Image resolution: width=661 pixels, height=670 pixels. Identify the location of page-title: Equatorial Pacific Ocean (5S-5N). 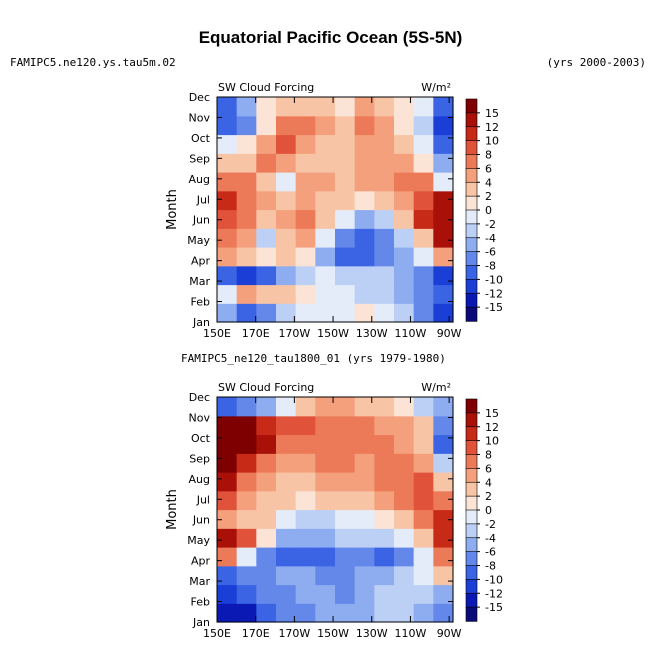
(330, 37).